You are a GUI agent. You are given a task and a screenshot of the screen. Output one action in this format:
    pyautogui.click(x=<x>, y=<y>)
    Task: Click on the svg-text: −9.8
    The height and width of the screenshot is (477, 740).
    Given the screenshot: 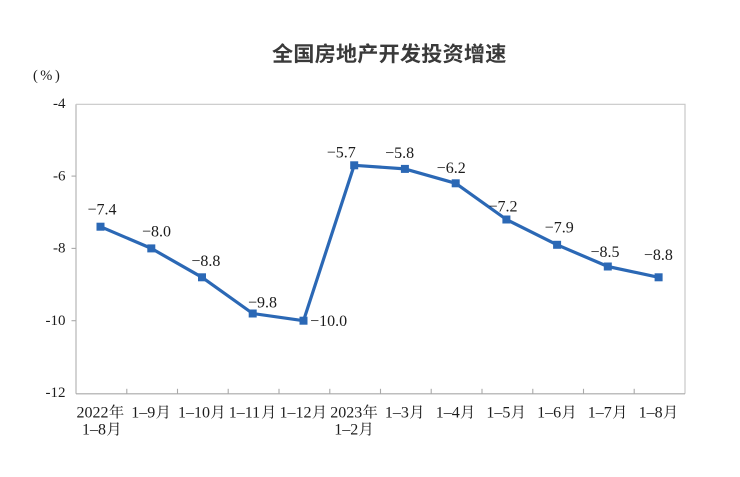 What is the action you would take?
    pyautogui.click(x=262, y=302)
    